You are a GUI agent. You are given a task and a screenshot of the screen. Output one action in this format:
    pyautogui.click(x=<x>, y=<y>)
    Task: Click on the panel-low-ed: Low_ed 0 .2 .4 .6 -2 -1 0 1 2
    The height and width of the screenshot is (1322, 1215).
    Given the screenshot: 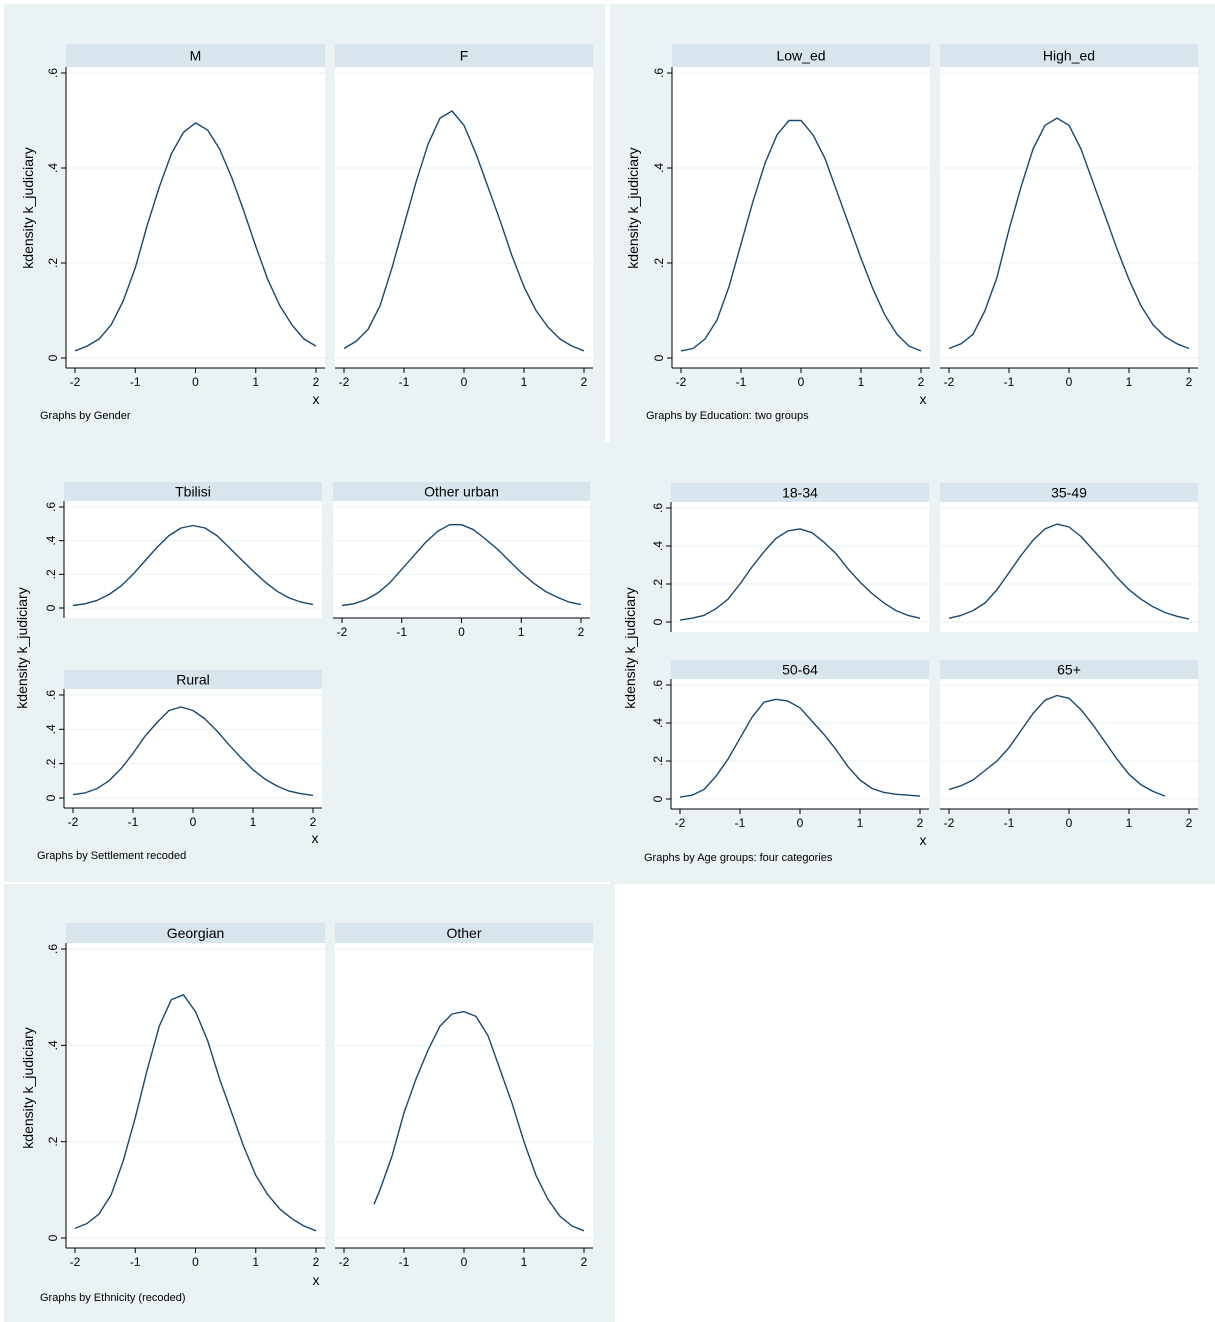 What is the action you would take?
    pyautogui.click(x=791, y=216)
    